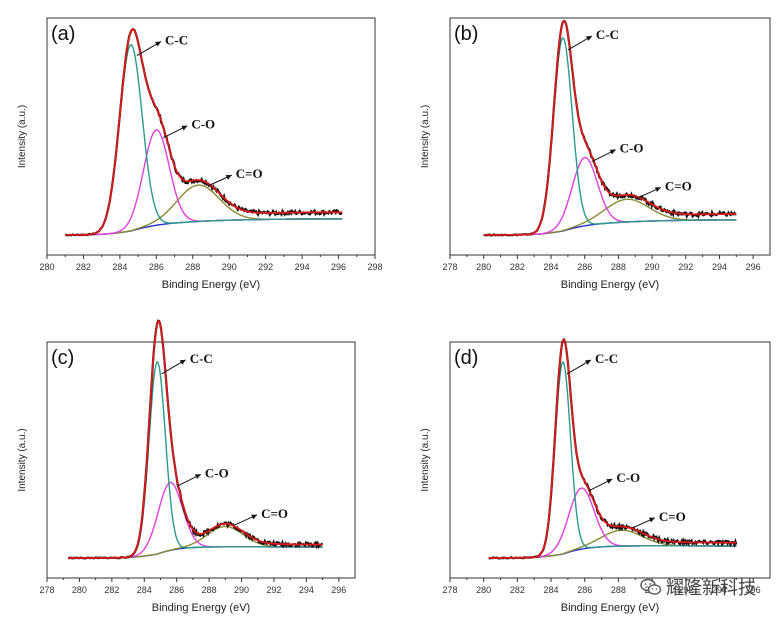 Image resolution: width=780 pixels, height=622 pixels. I want to click on watermark-text: 耀隆新科技, so click(711, 588).